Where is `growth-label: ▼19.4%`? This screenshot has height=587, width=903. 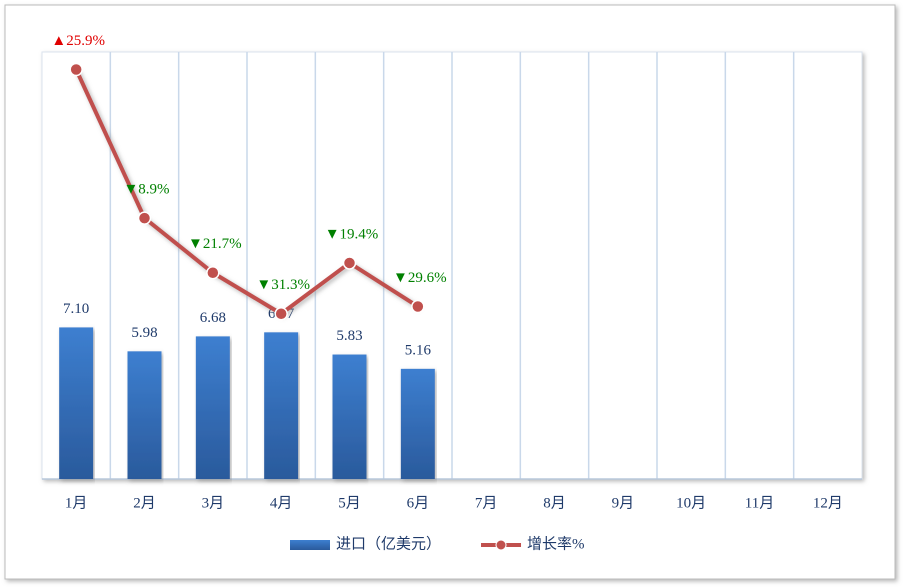 growth-label: ▼19.4% is located at coordinates (352, 234).